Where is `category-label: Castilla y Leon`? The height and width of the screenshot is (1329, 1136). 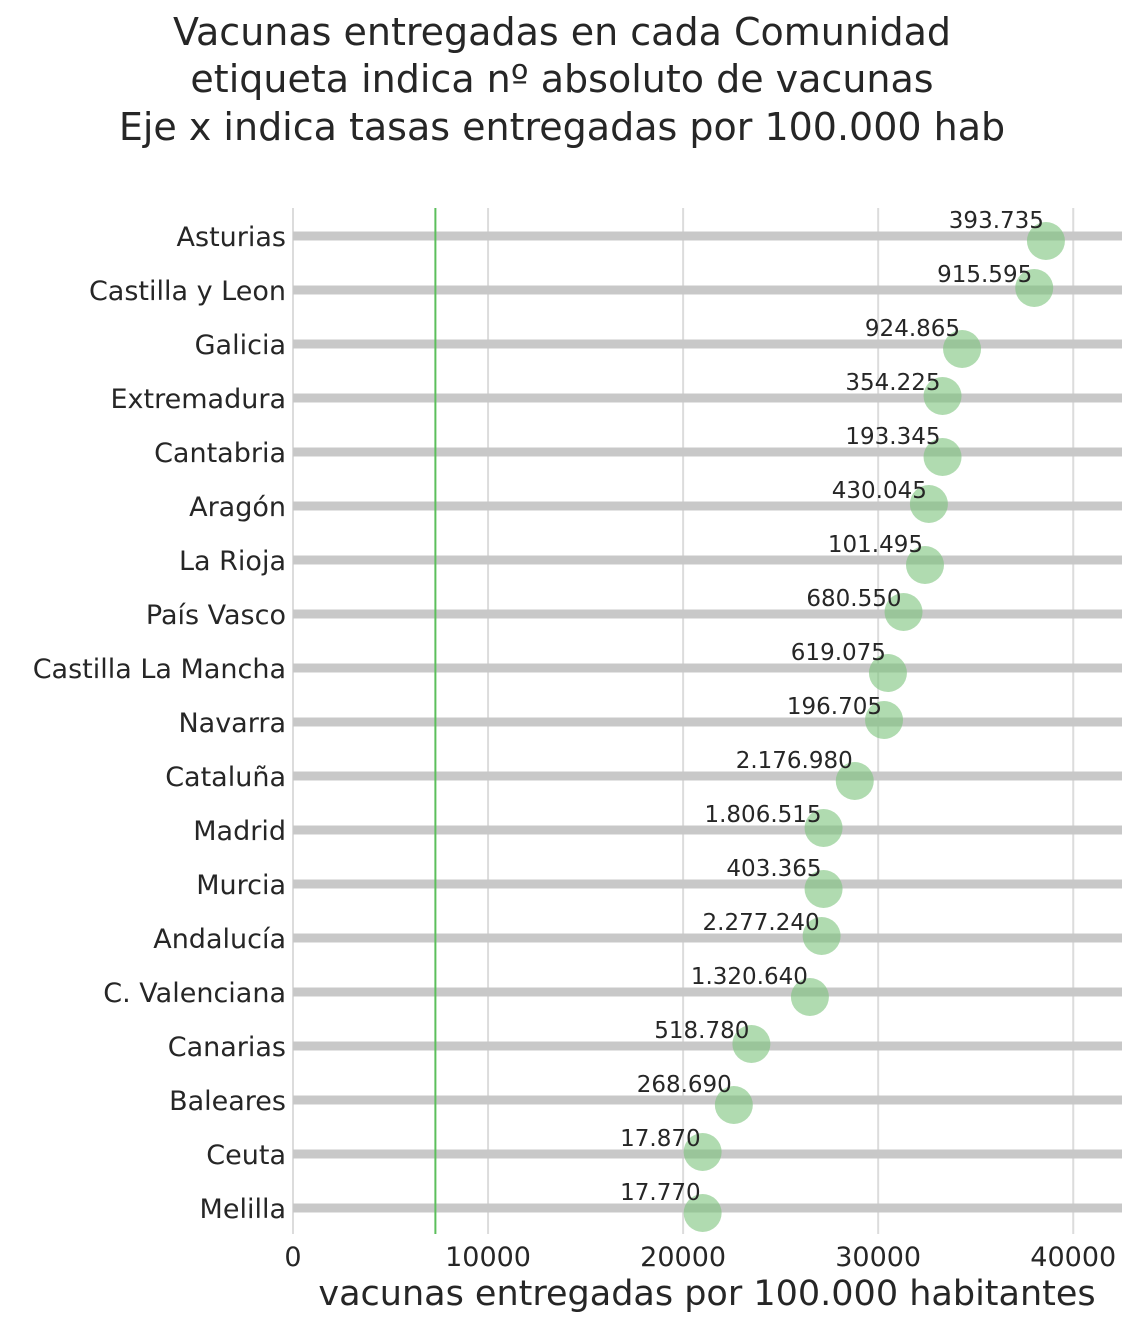 category-label: Castilla y Leon is located at coordinates (187, 291).